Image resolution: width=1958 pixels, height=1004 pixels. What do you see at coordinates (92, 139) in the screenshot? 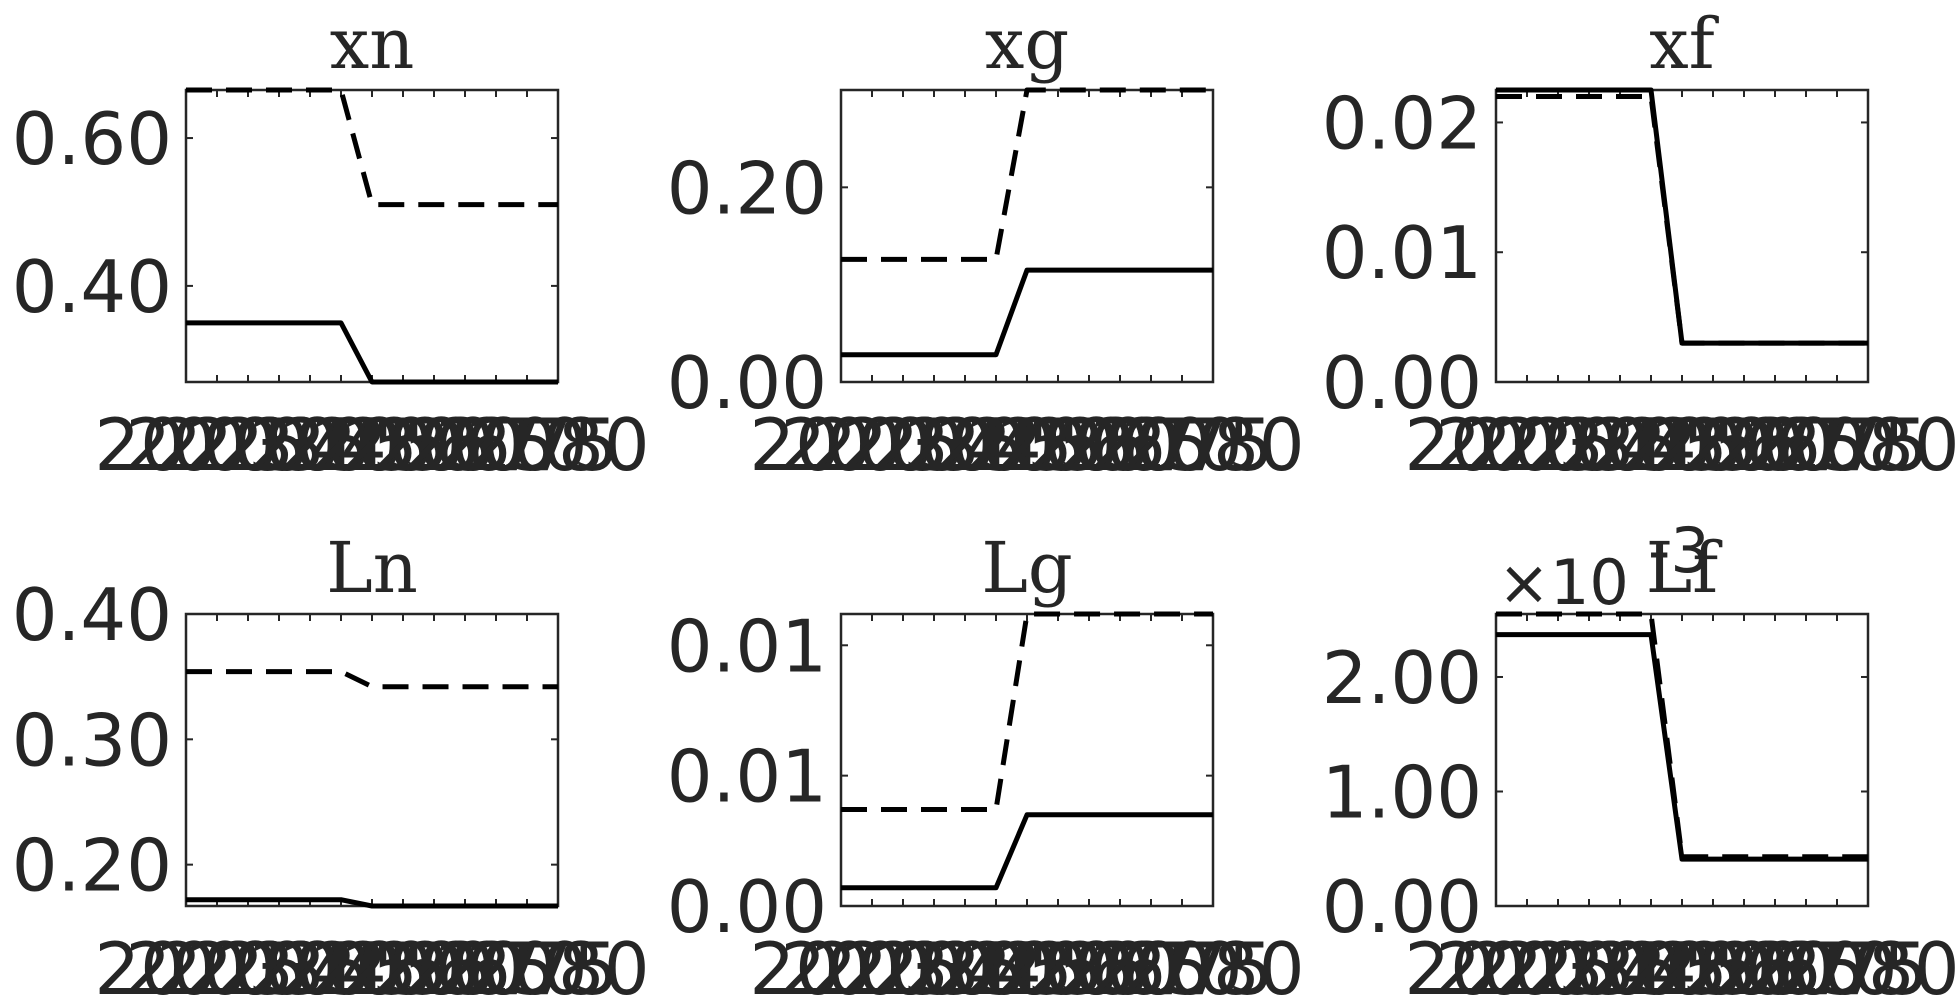
I see `y-tick-label: 0.60` at bounding box center [92, 139].